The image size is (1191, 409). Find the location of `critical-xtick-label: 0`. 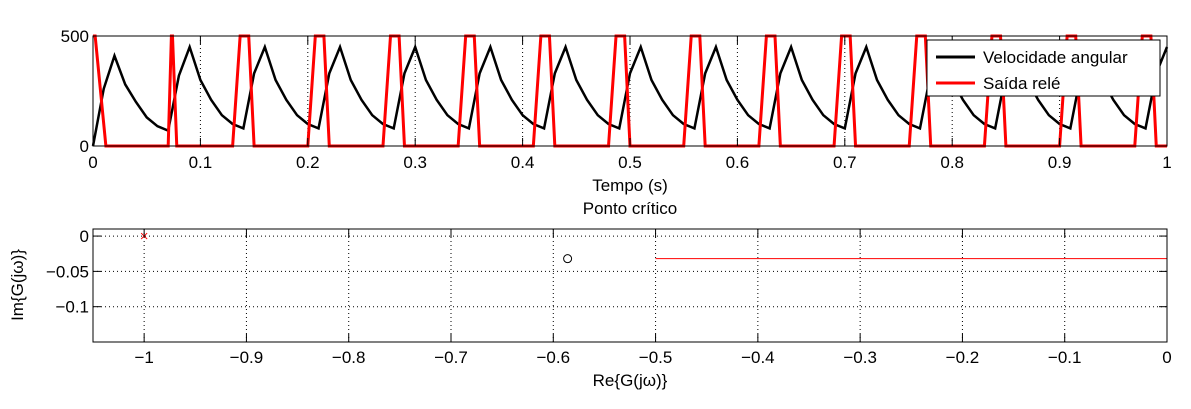

critical-xtick-label: 0 is located at coordinates (1166, 357).